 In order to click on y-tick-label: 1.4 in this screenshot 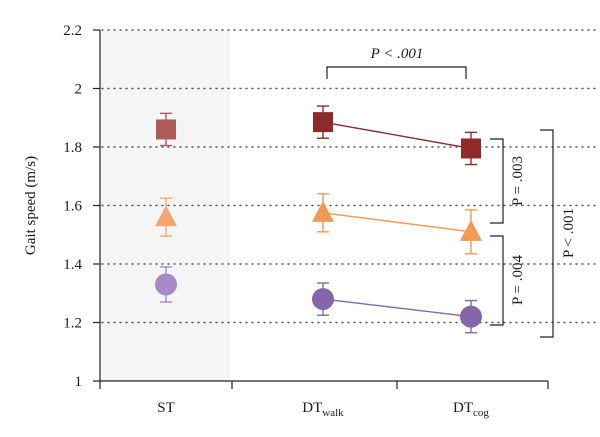, I will do `click(72, 265)`.